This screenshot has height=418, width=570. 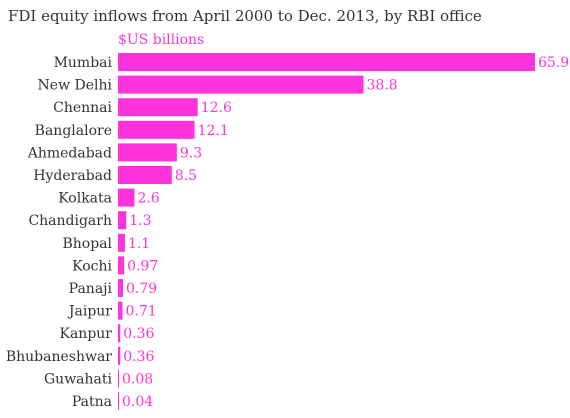 I want to click on category-label: Kolkata, so click(x=85, y=199).